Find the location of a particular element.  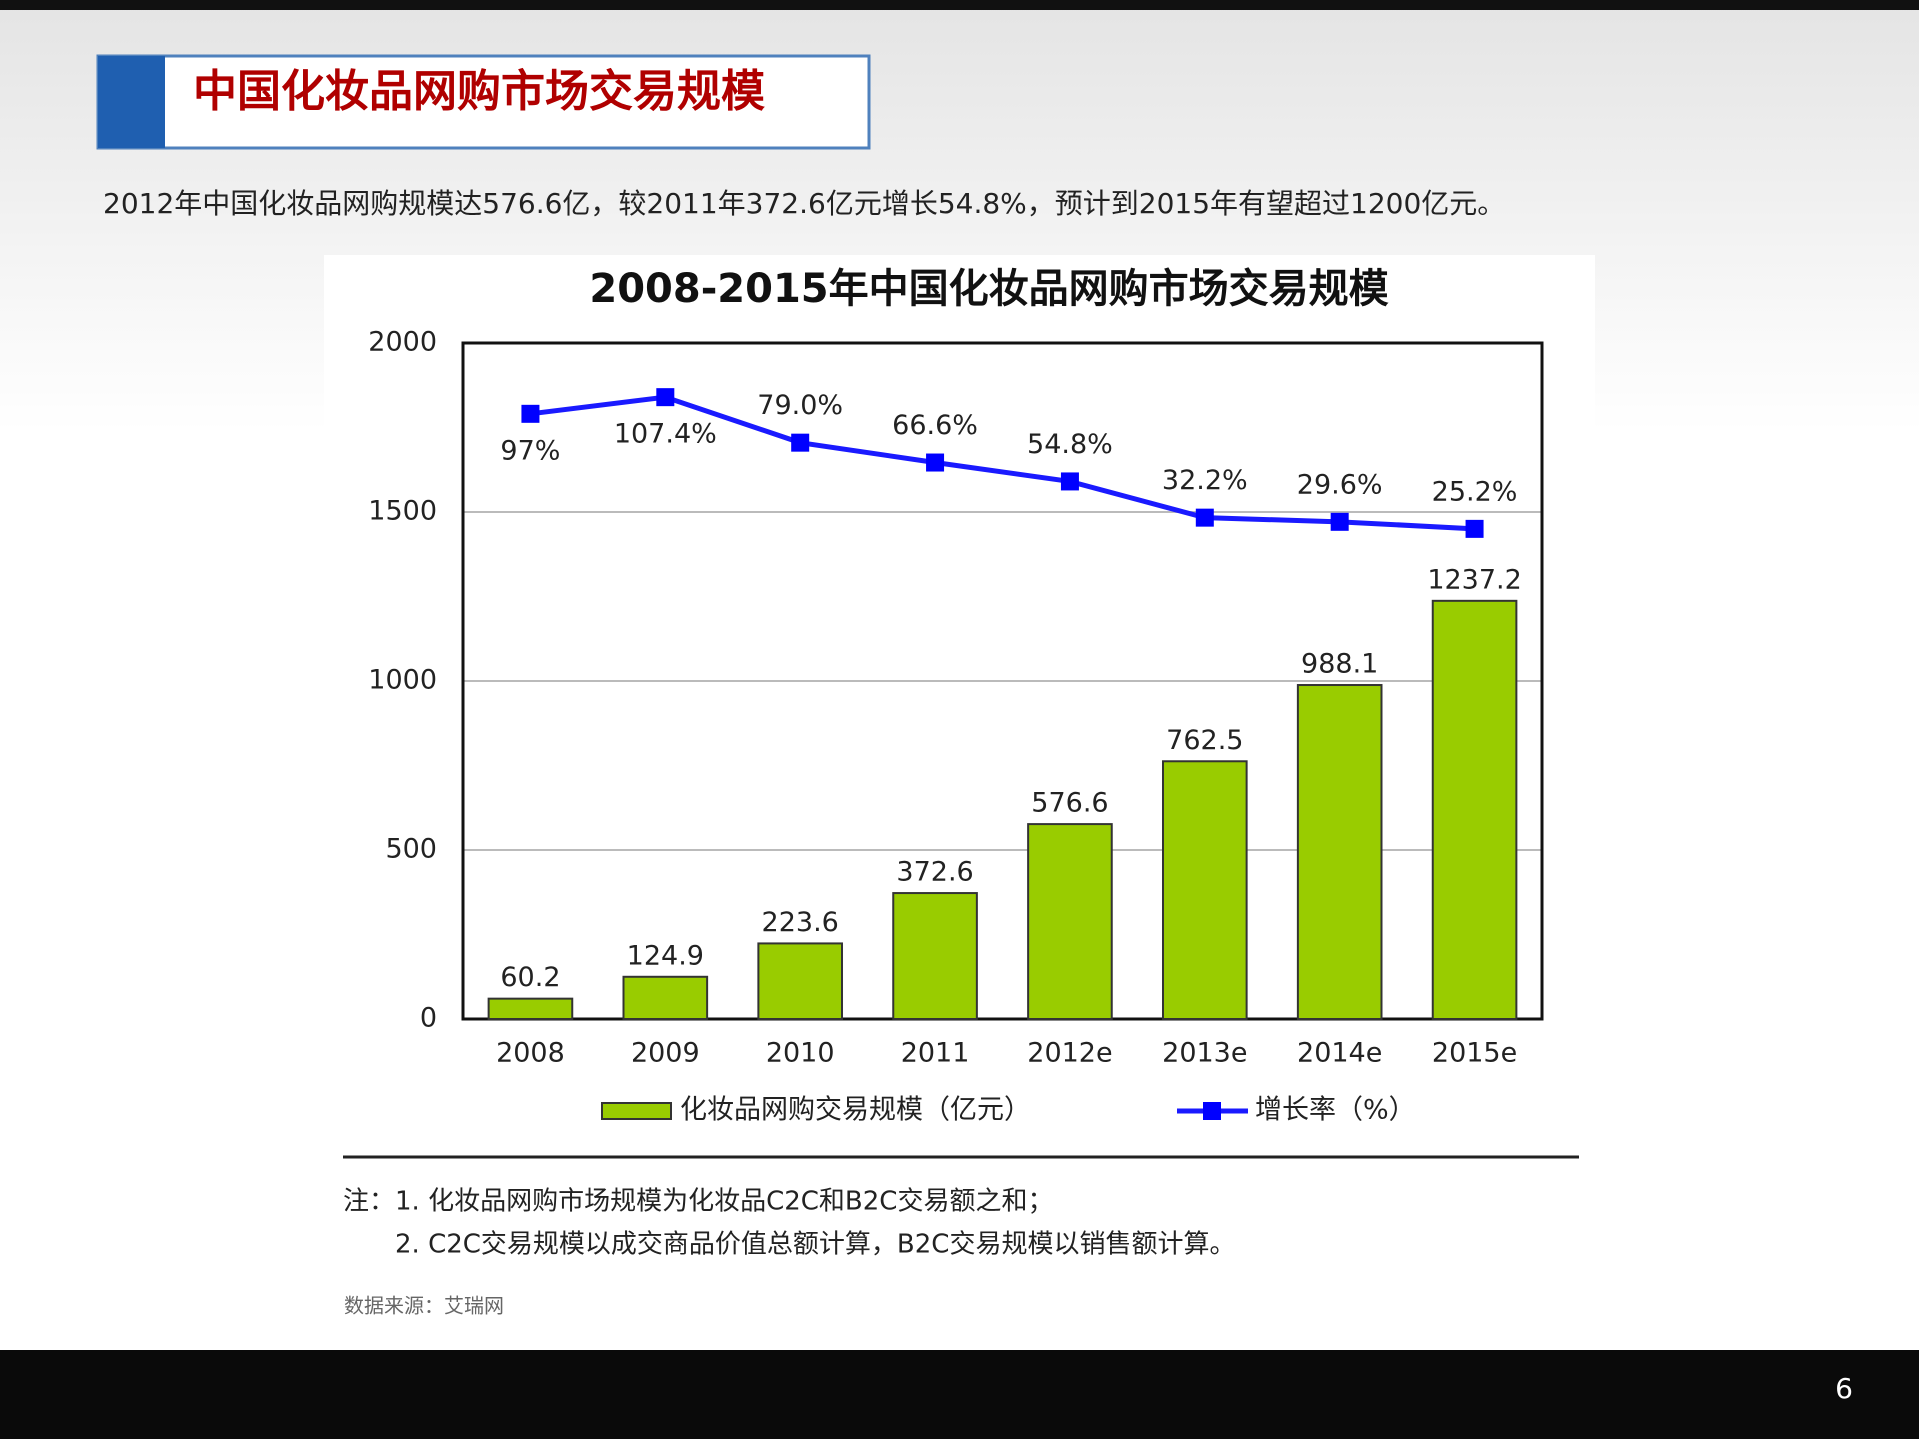

bar-value-label: 762.5 is located at coordinates (1204, 740).